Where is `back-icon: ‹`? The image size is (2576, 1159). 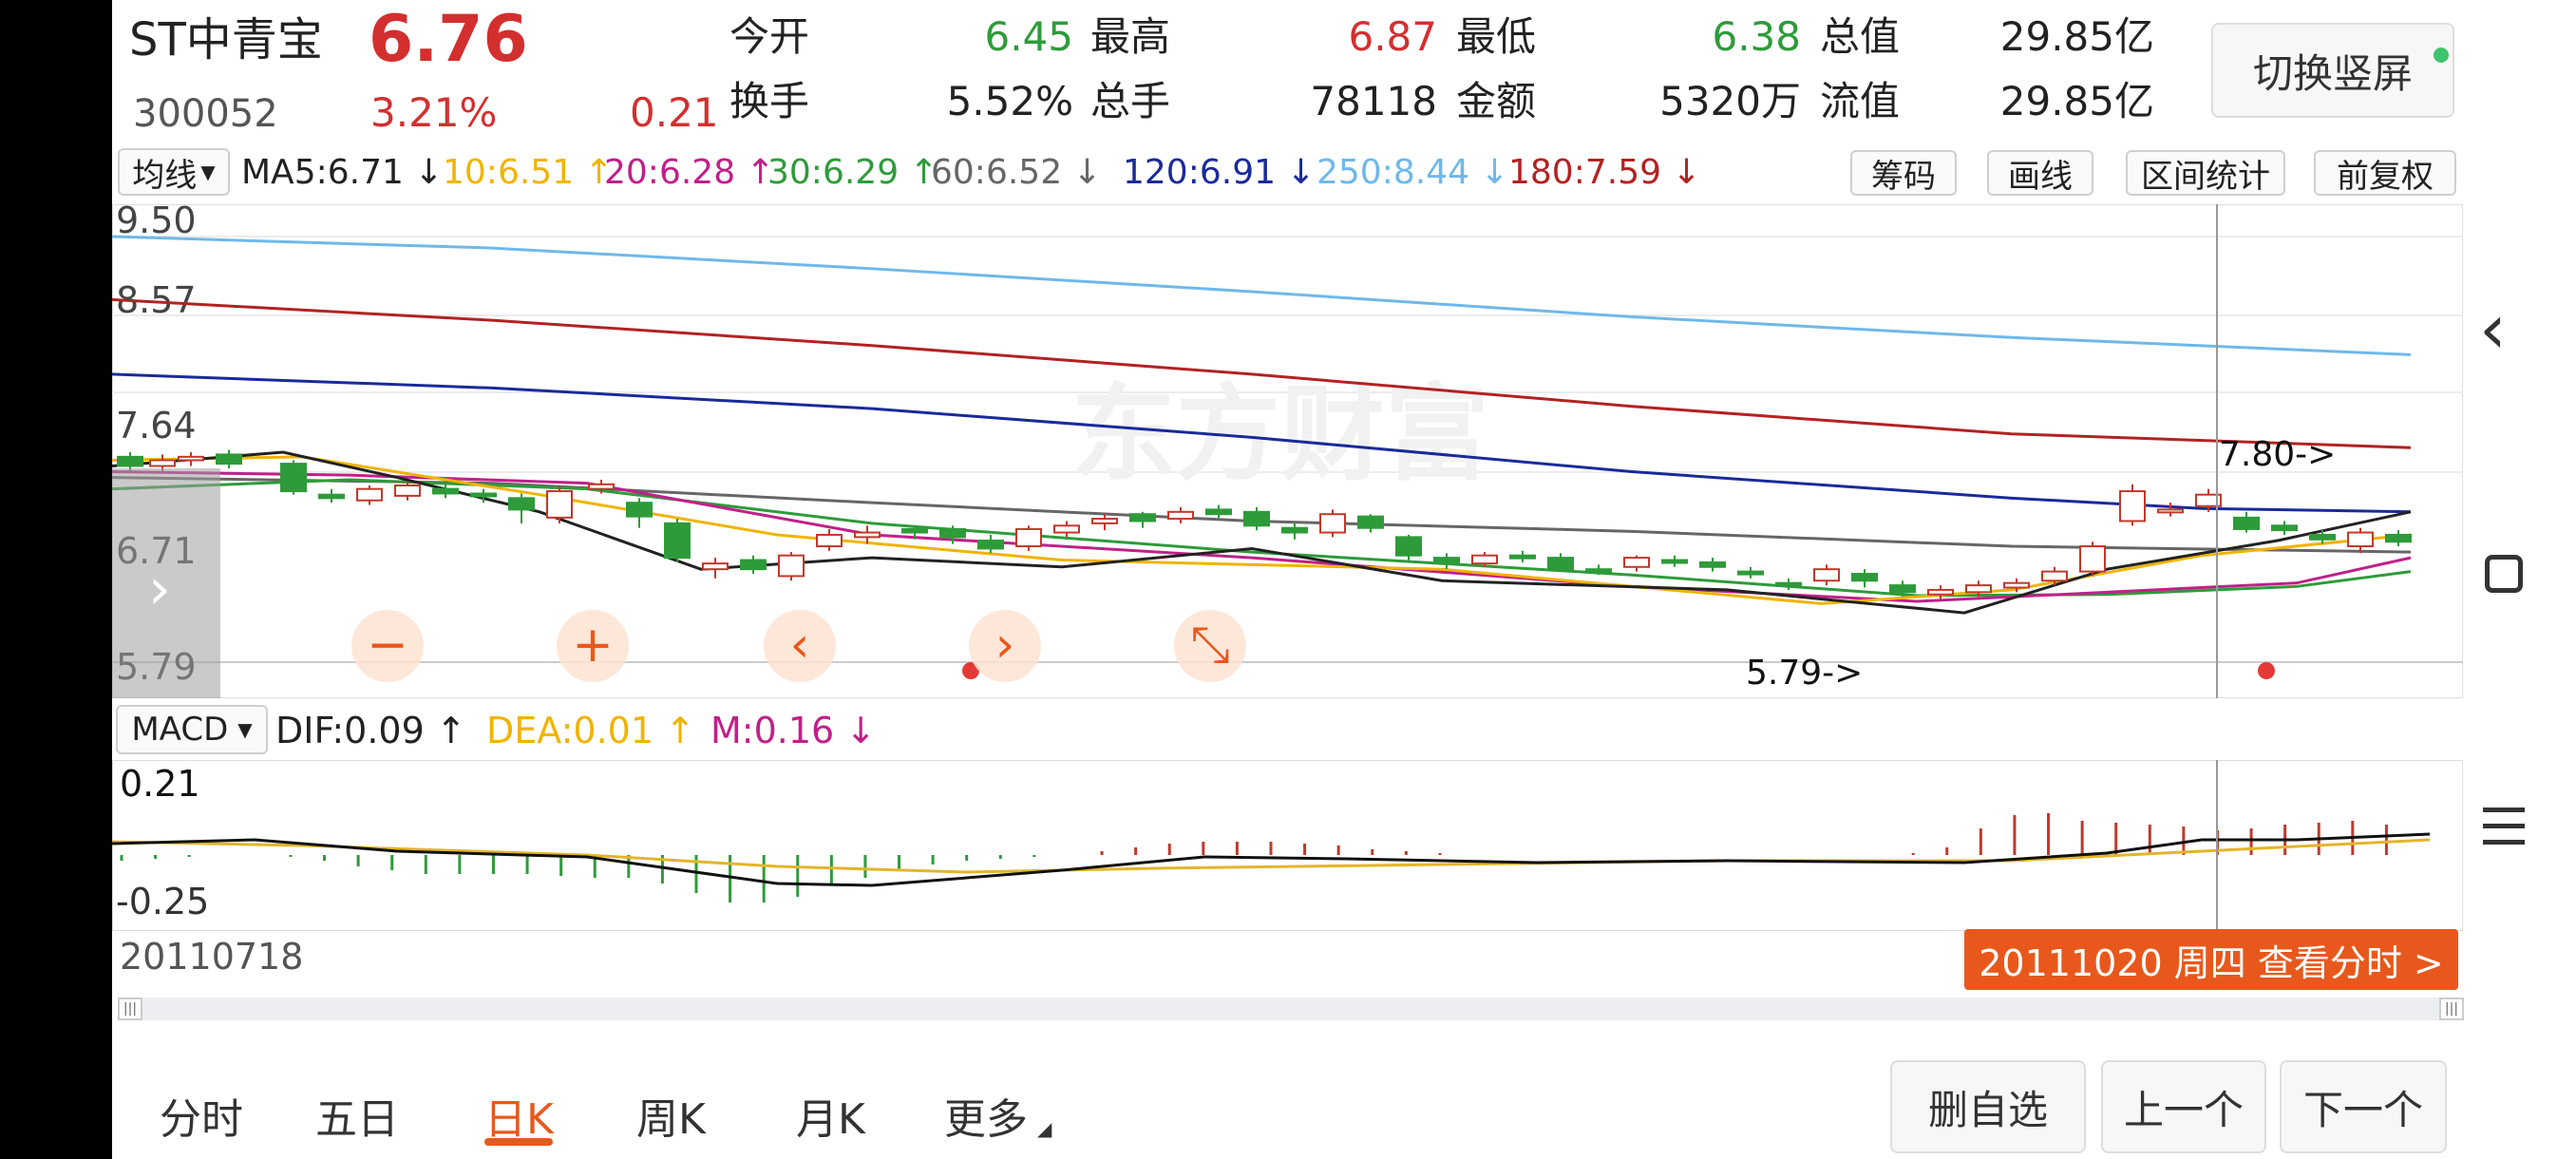 back-icon: ‹ is located at coordinates (2493, 329).